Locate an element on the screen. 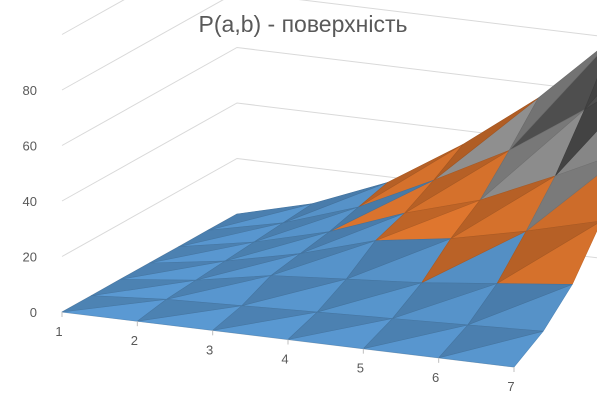  z-tick-label: 60 is located at coordinates (30, 146).